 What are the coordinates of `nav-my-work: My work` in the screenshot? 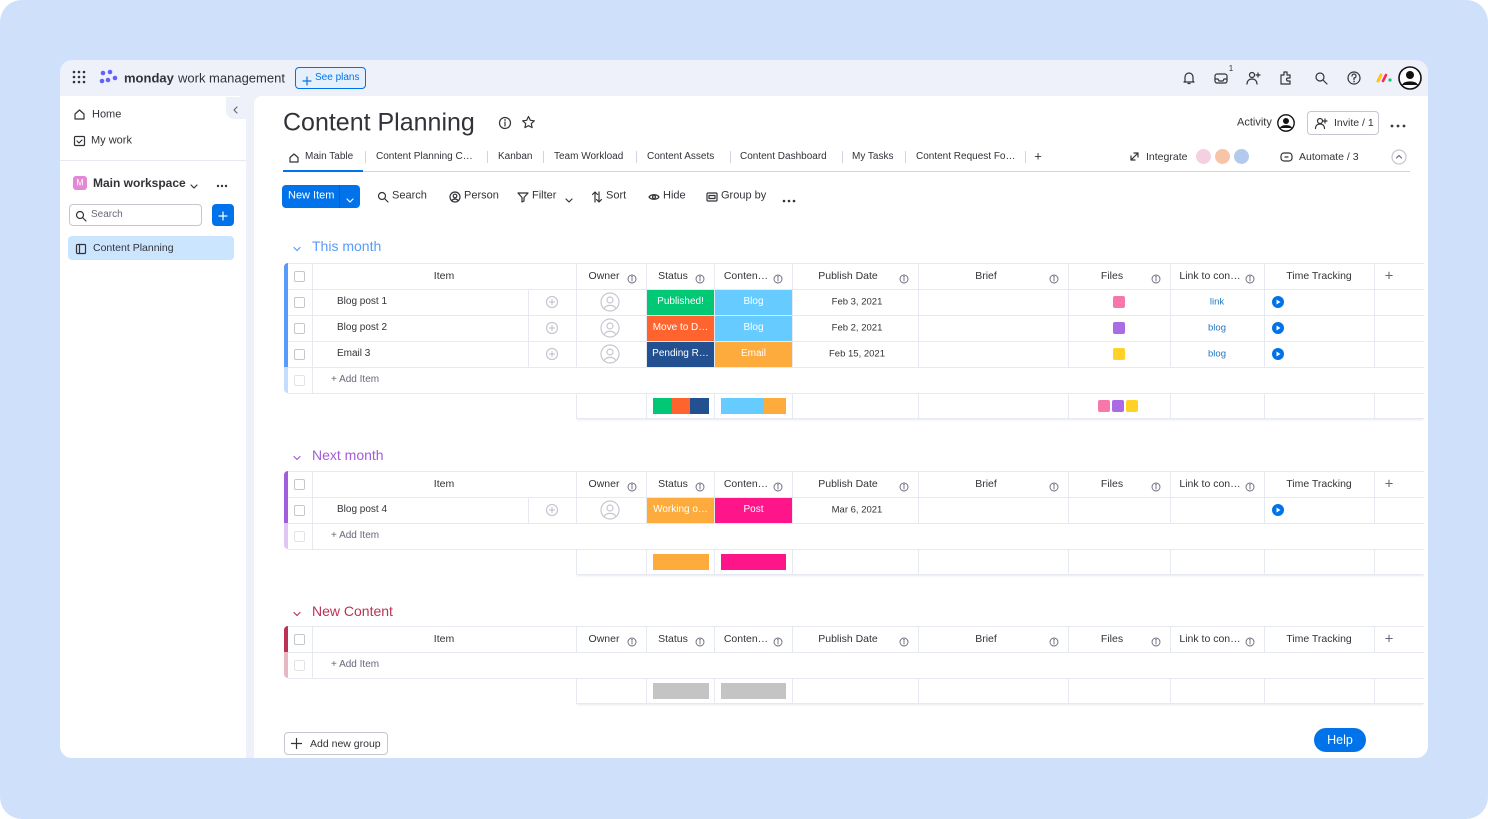 It's located at (111, 140).